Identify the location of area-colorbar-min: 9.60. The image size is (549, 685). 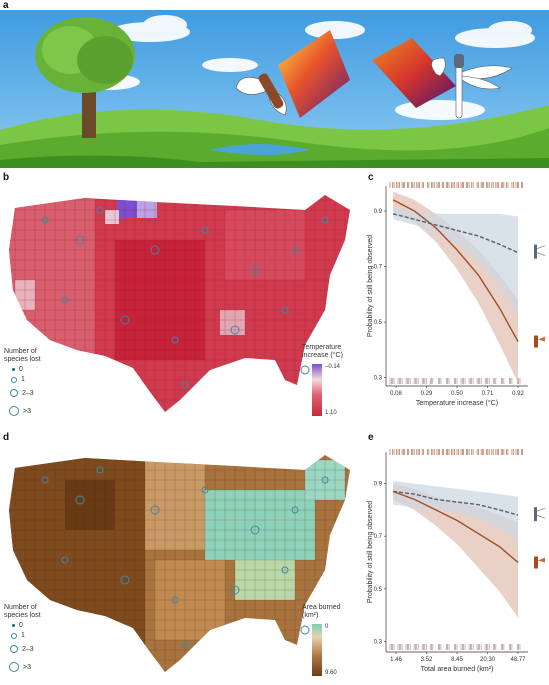
(331, 673).